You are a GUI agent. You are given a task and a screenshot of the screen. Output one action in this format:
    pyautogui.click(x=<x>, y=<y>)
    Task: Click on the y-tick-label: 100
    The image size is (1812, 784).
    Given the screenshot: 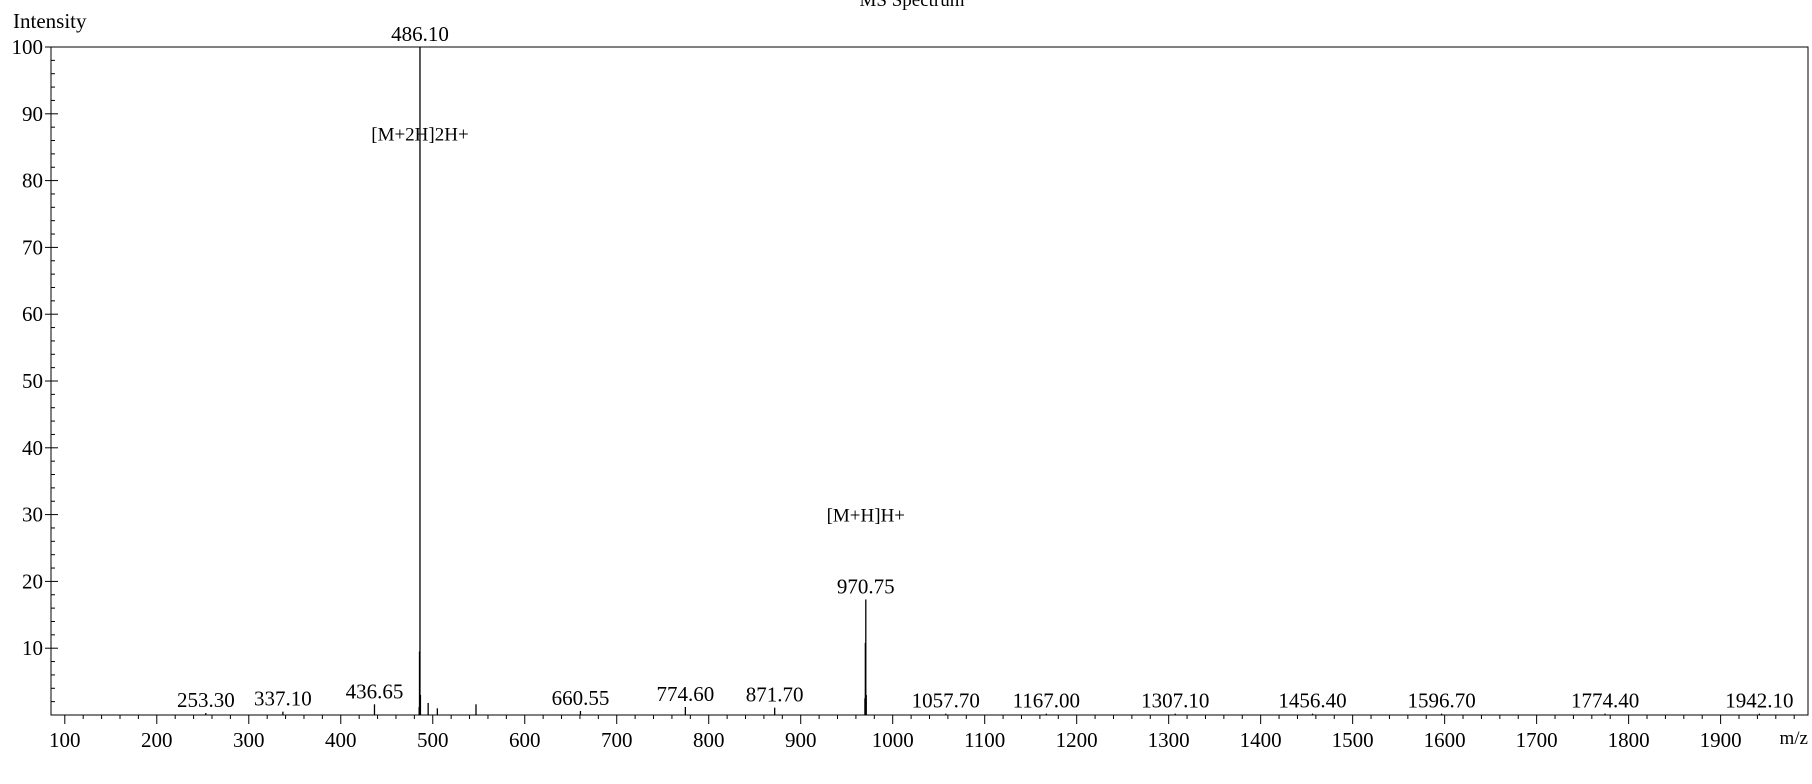 What is the action you would take?
    pyautogui.click(x=28, y=47)
    